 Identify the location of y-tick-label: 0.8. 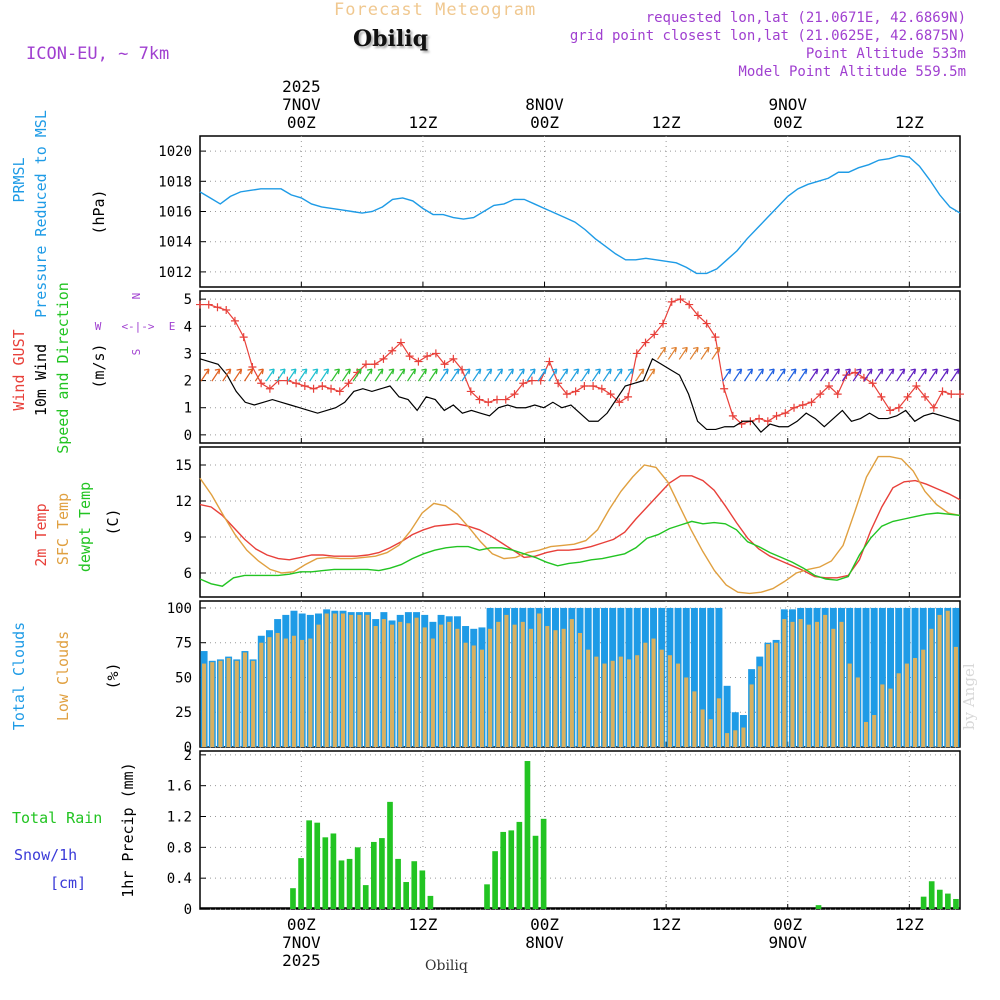
(179, 848).